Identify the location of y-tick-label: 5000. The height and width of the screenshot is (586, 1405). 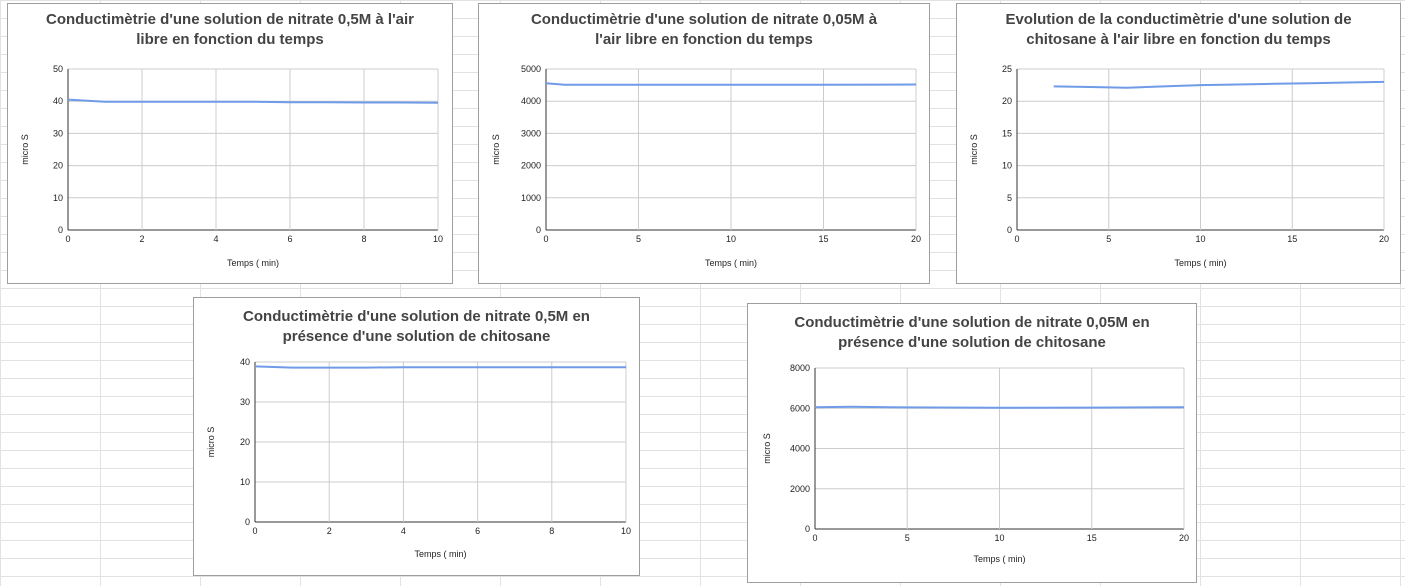
(531, 69).